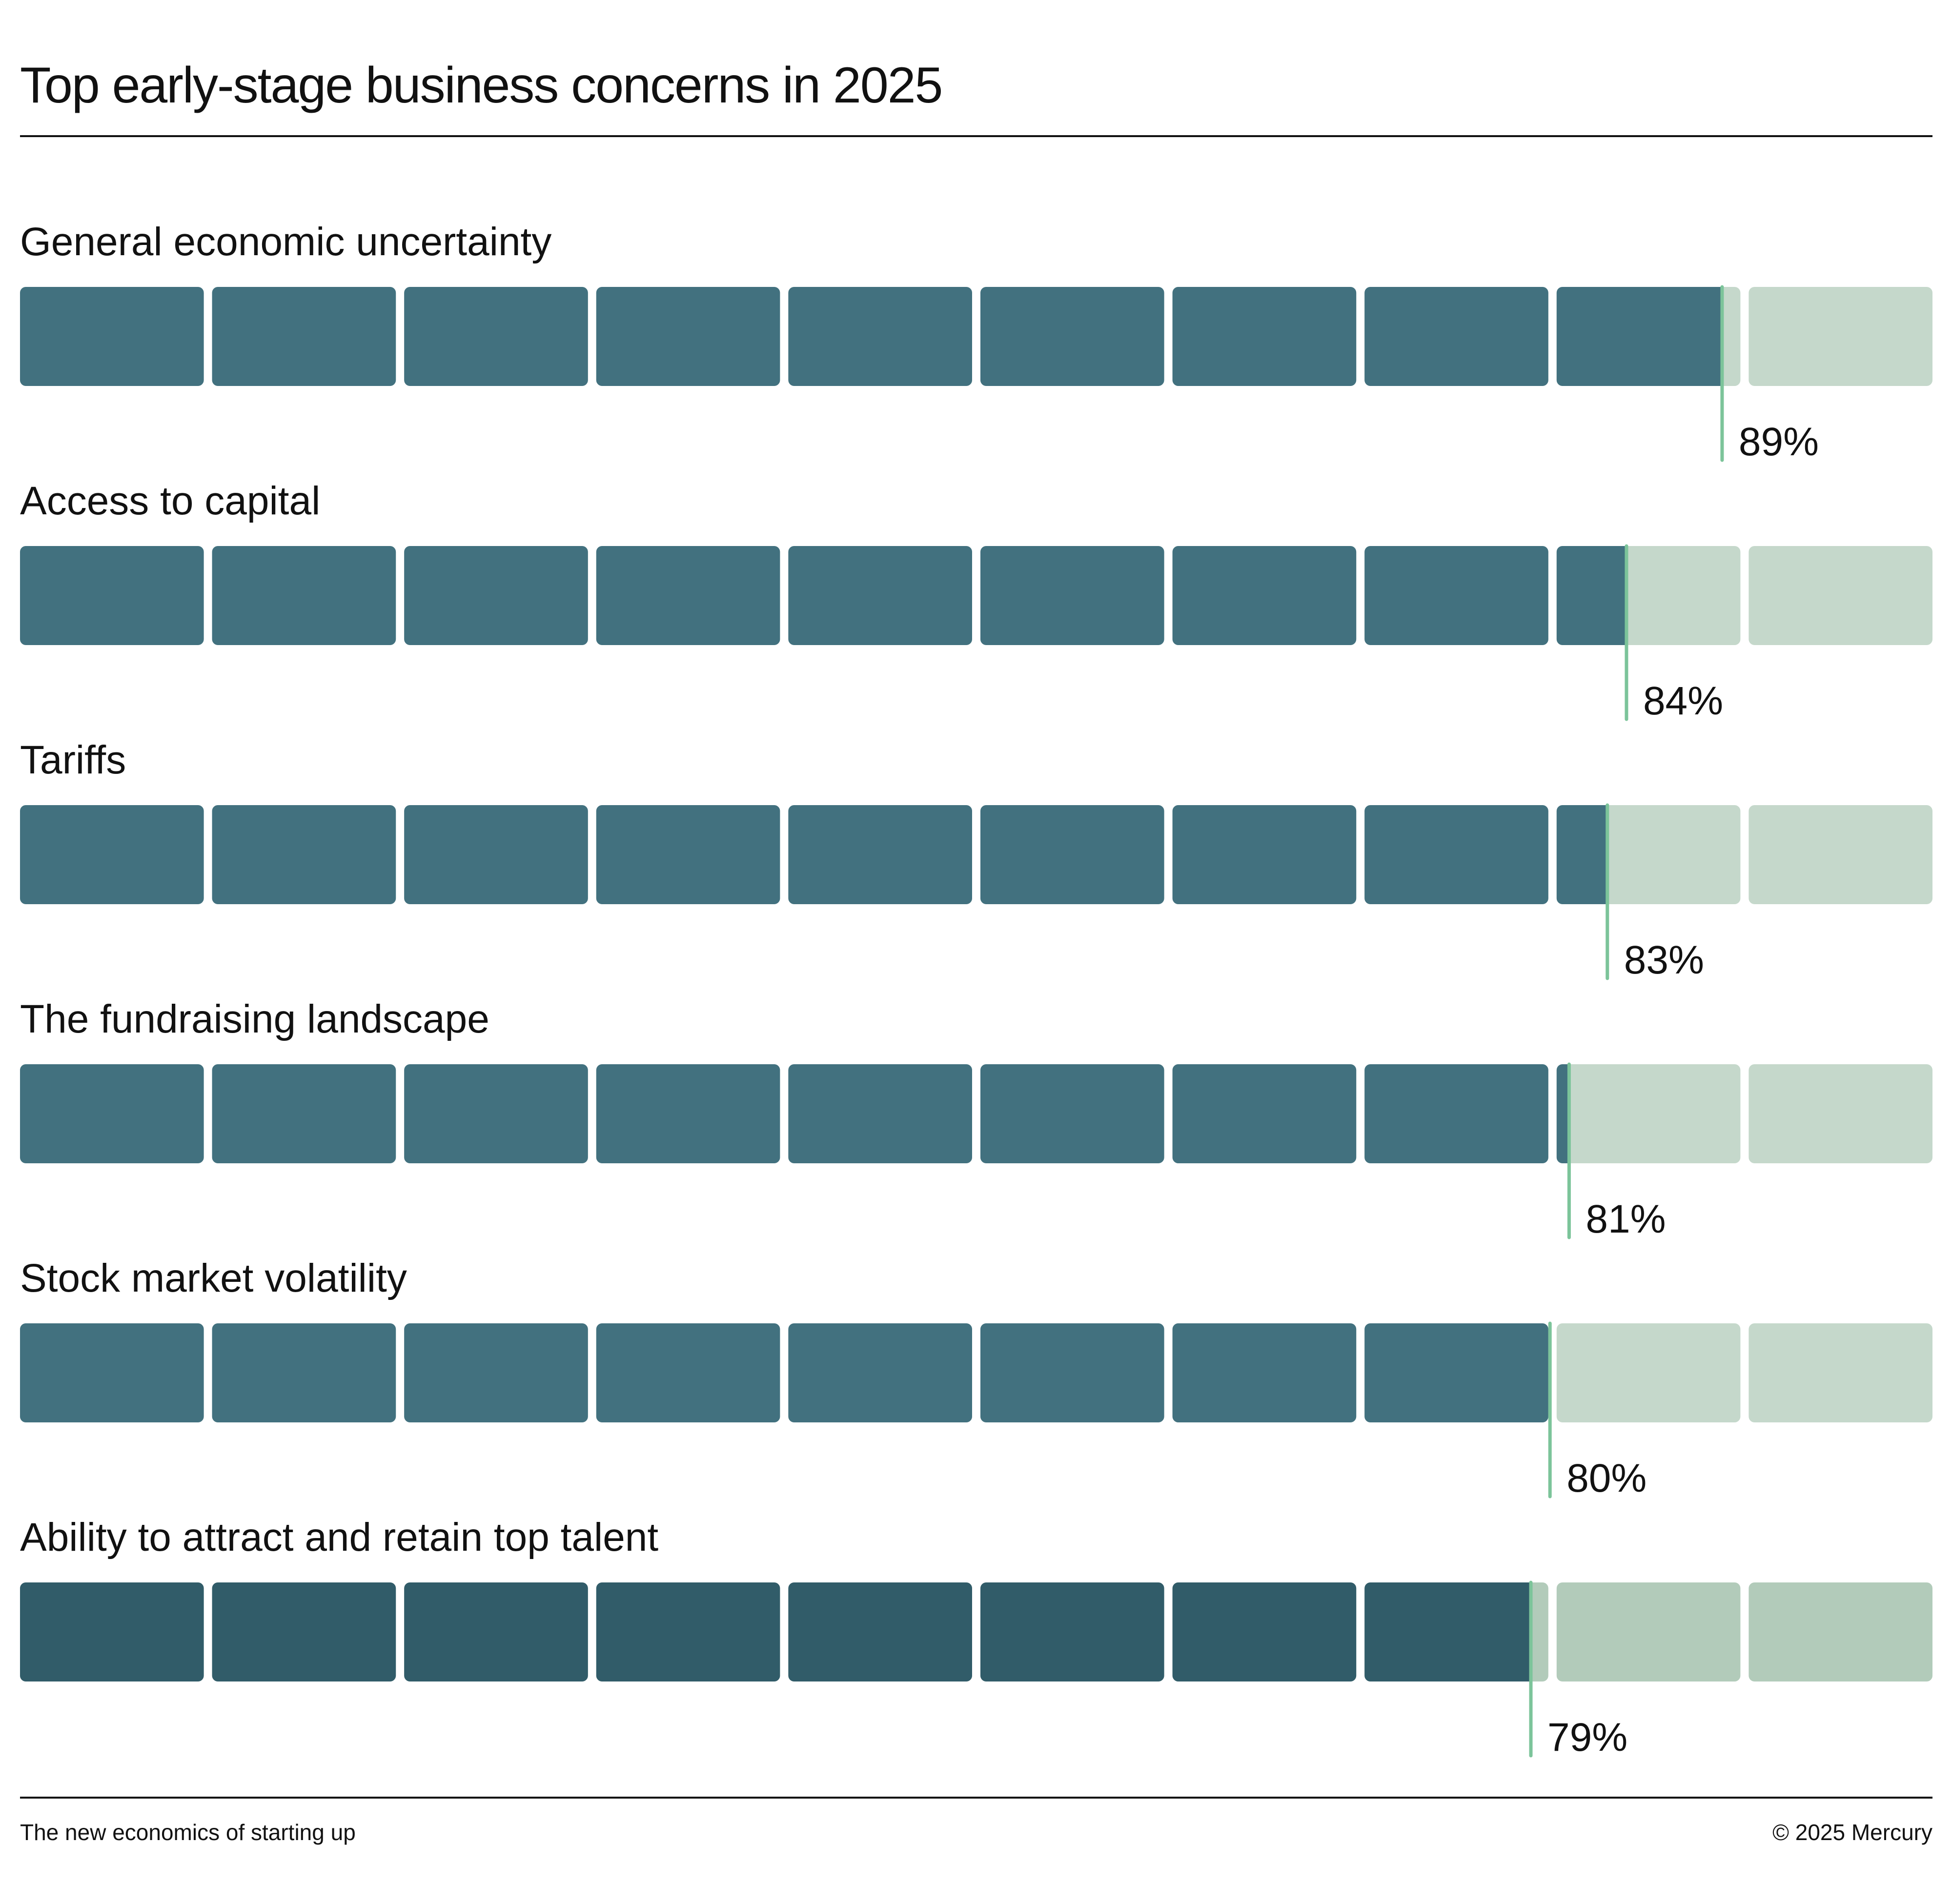 The image size is (1952, 1904). I want to click on bar-row: General economic uncertainty 89%, so click(976, 342).